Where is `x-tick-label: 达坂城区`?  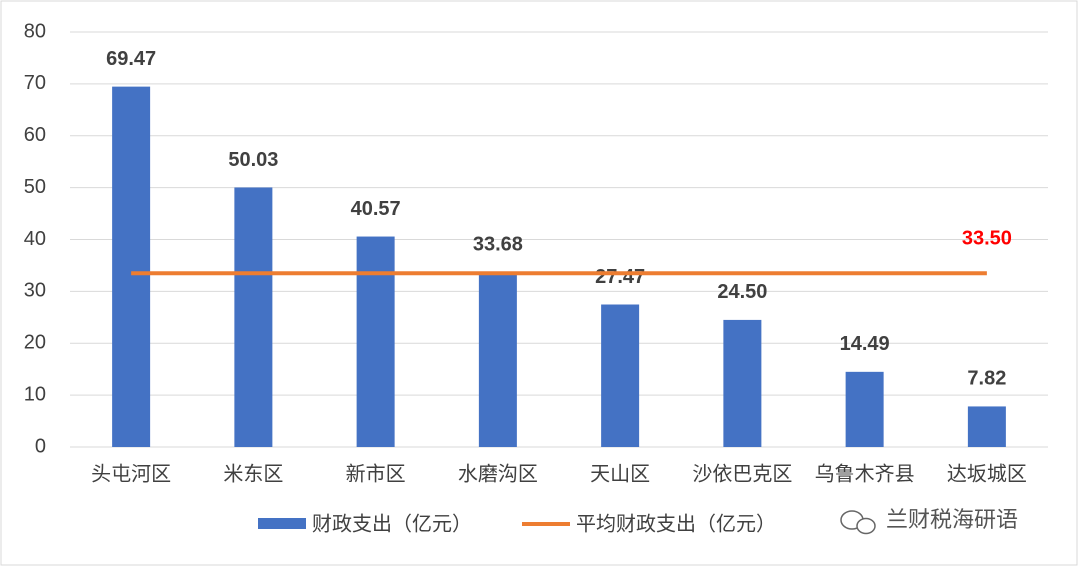
x-tick-label: 达坂城区 is located at coordinates (987, 473).